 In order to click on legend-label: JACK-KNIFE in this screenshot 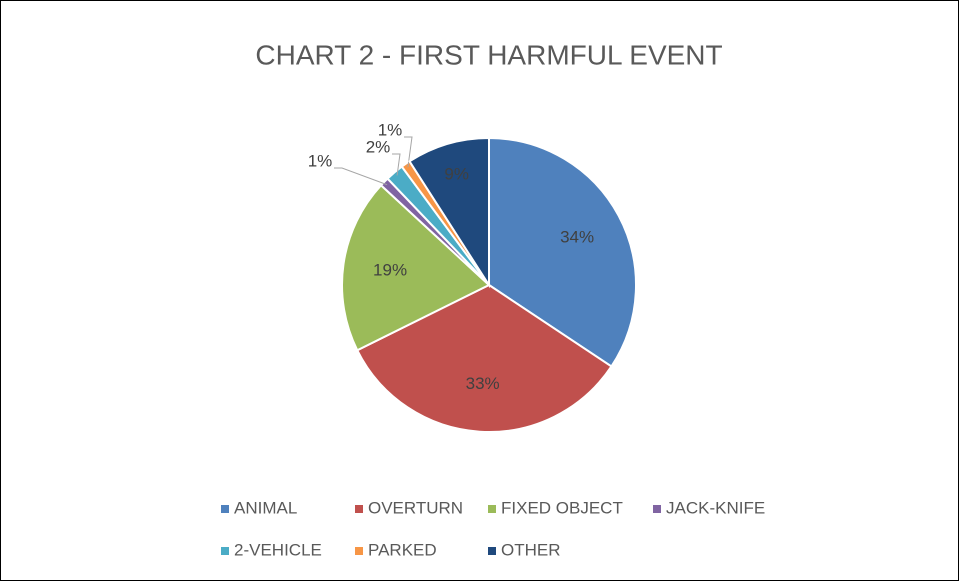, I will do `click(715, 507)`.